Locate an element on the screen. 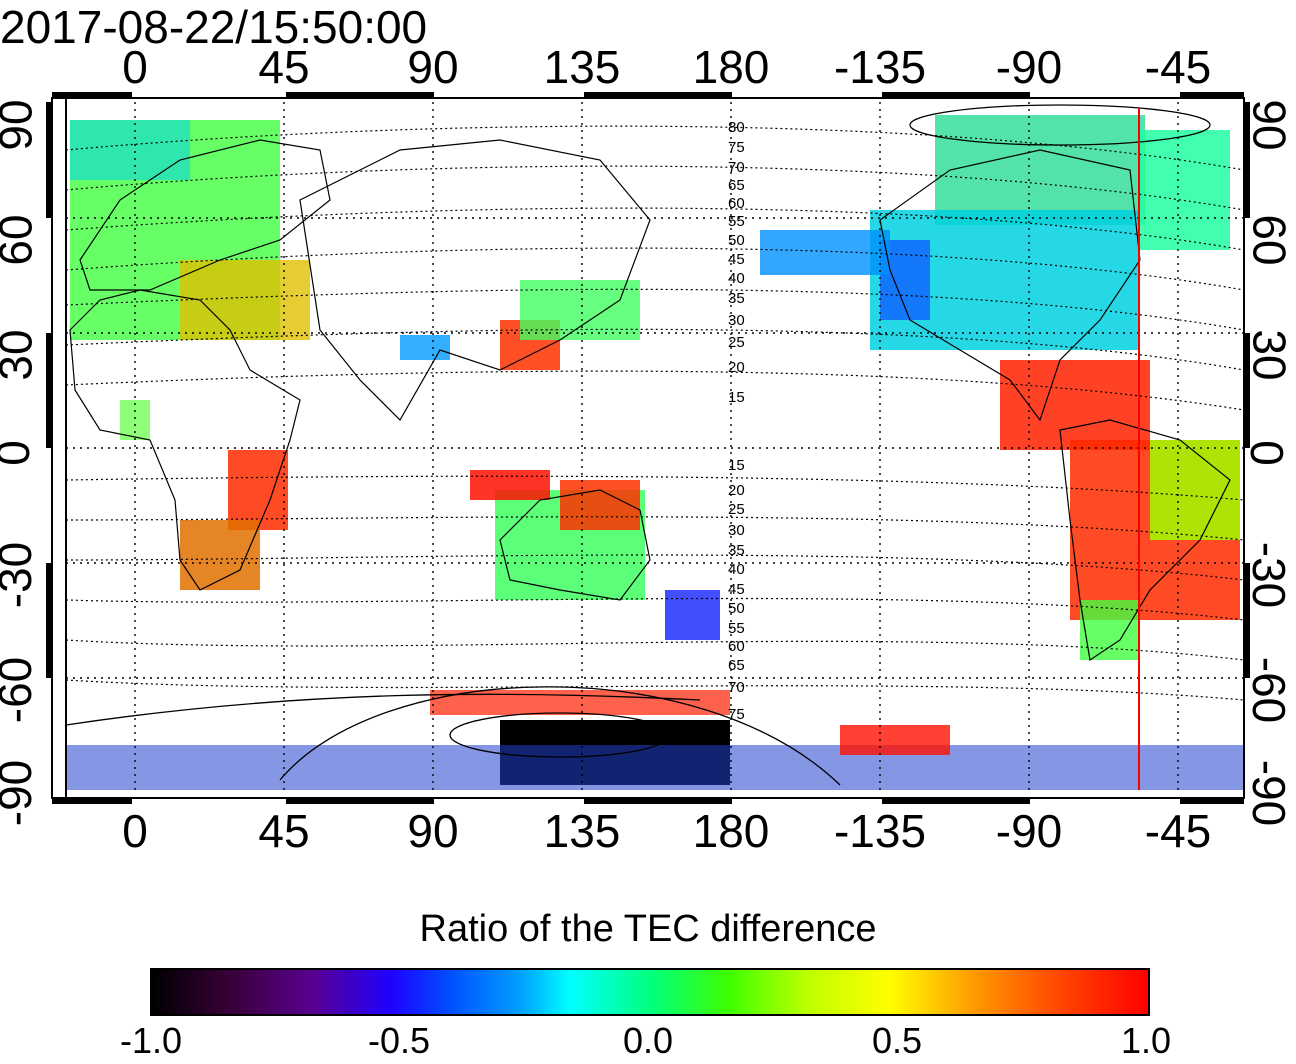 The width and height of the screenshot is (1296, 1064). bottom-lon-tick: 0 is located at coordinates (135, 831).